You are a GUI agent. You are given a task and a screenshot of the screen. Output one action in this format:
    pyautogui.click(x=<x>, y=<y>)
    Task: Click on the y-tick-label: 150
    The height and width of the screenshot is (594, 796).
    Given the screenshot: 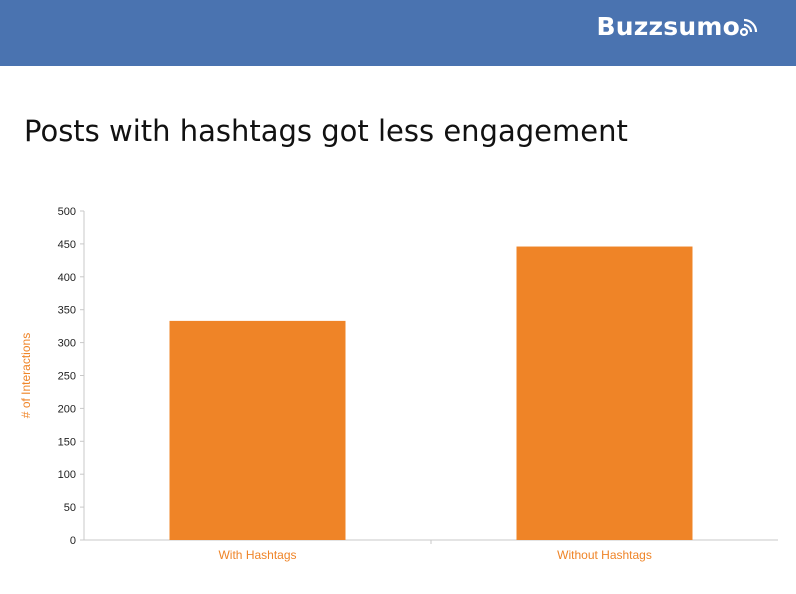 What is the action you would take?
    pyautogui.click(x=67, y=442)
    